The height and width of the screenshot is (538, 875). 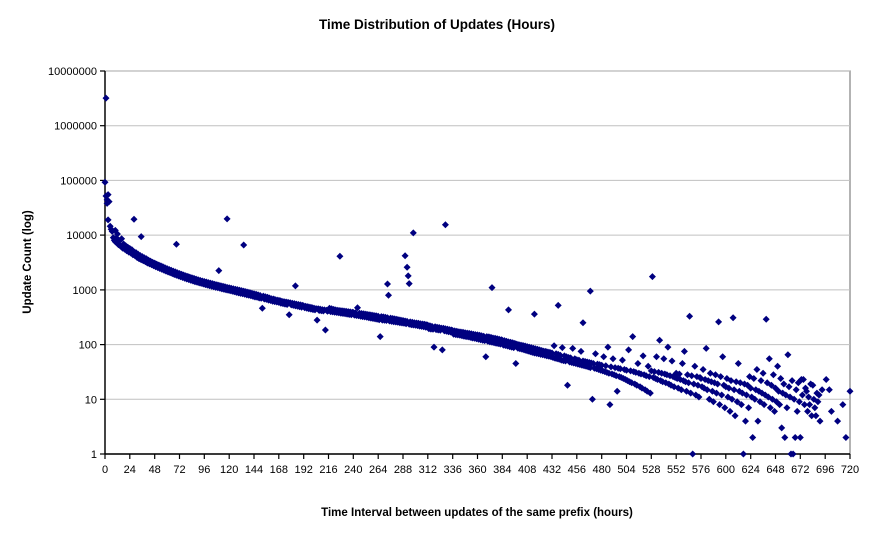 What do you see at coordinates (85, 291) in the screenshot?
I see `y-tick-label: 1000` at bounding box center [85, 291].